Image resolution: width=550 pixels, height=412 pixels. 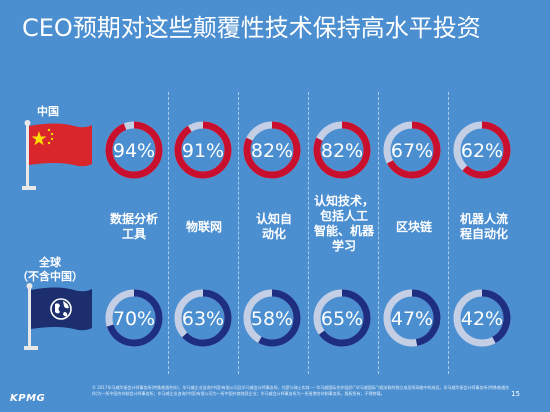 I want to click on category-label: 认知自 动化, so click(x=273, y=226).